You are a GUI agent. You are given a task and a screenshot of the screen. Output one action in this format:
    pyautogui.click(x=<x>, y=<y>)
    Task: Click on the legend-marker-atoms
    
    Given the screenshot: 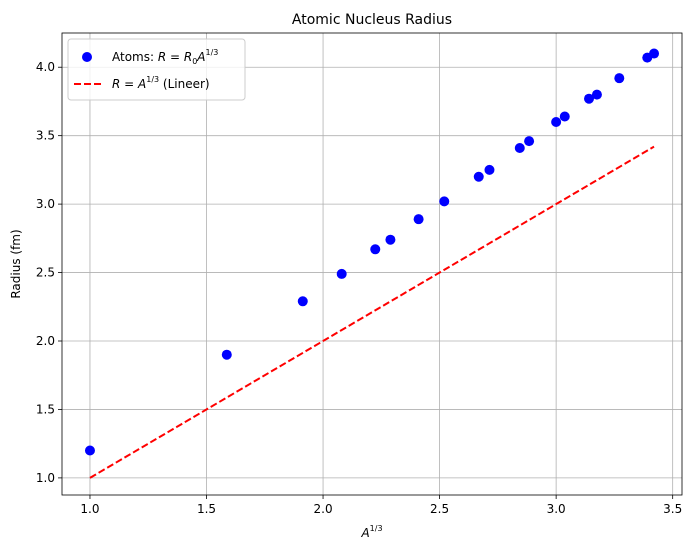 What is the action you would take?
    pyautogui.click(x=87, y=57)
    